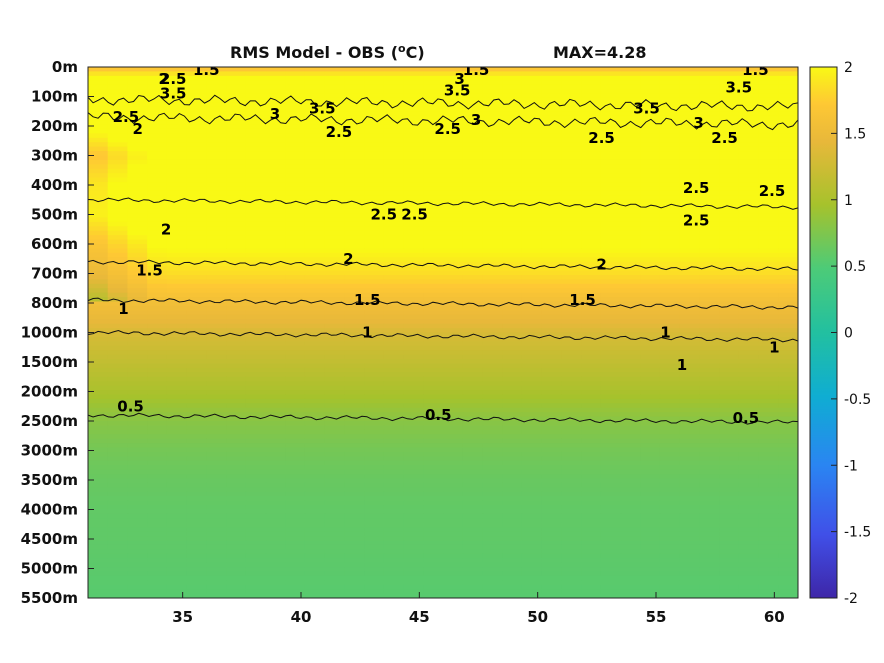 The height and width of the screenshot is (663, 884). I want to click on contour-label: 3, so click(459, 79).